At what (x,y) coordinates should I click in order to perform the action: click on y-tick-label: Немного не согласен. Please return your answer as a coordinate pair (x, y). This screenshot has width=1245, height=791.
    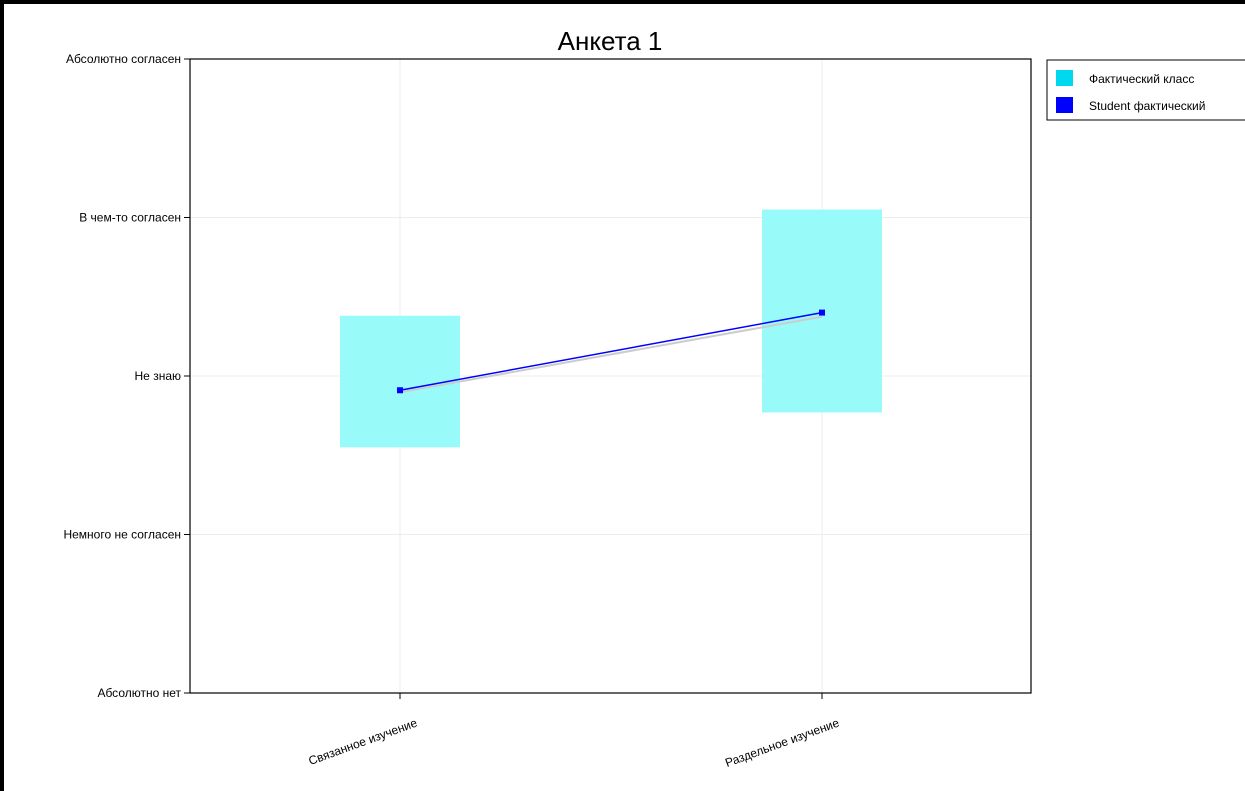
    Looking at the image, I should click on (122, 535).